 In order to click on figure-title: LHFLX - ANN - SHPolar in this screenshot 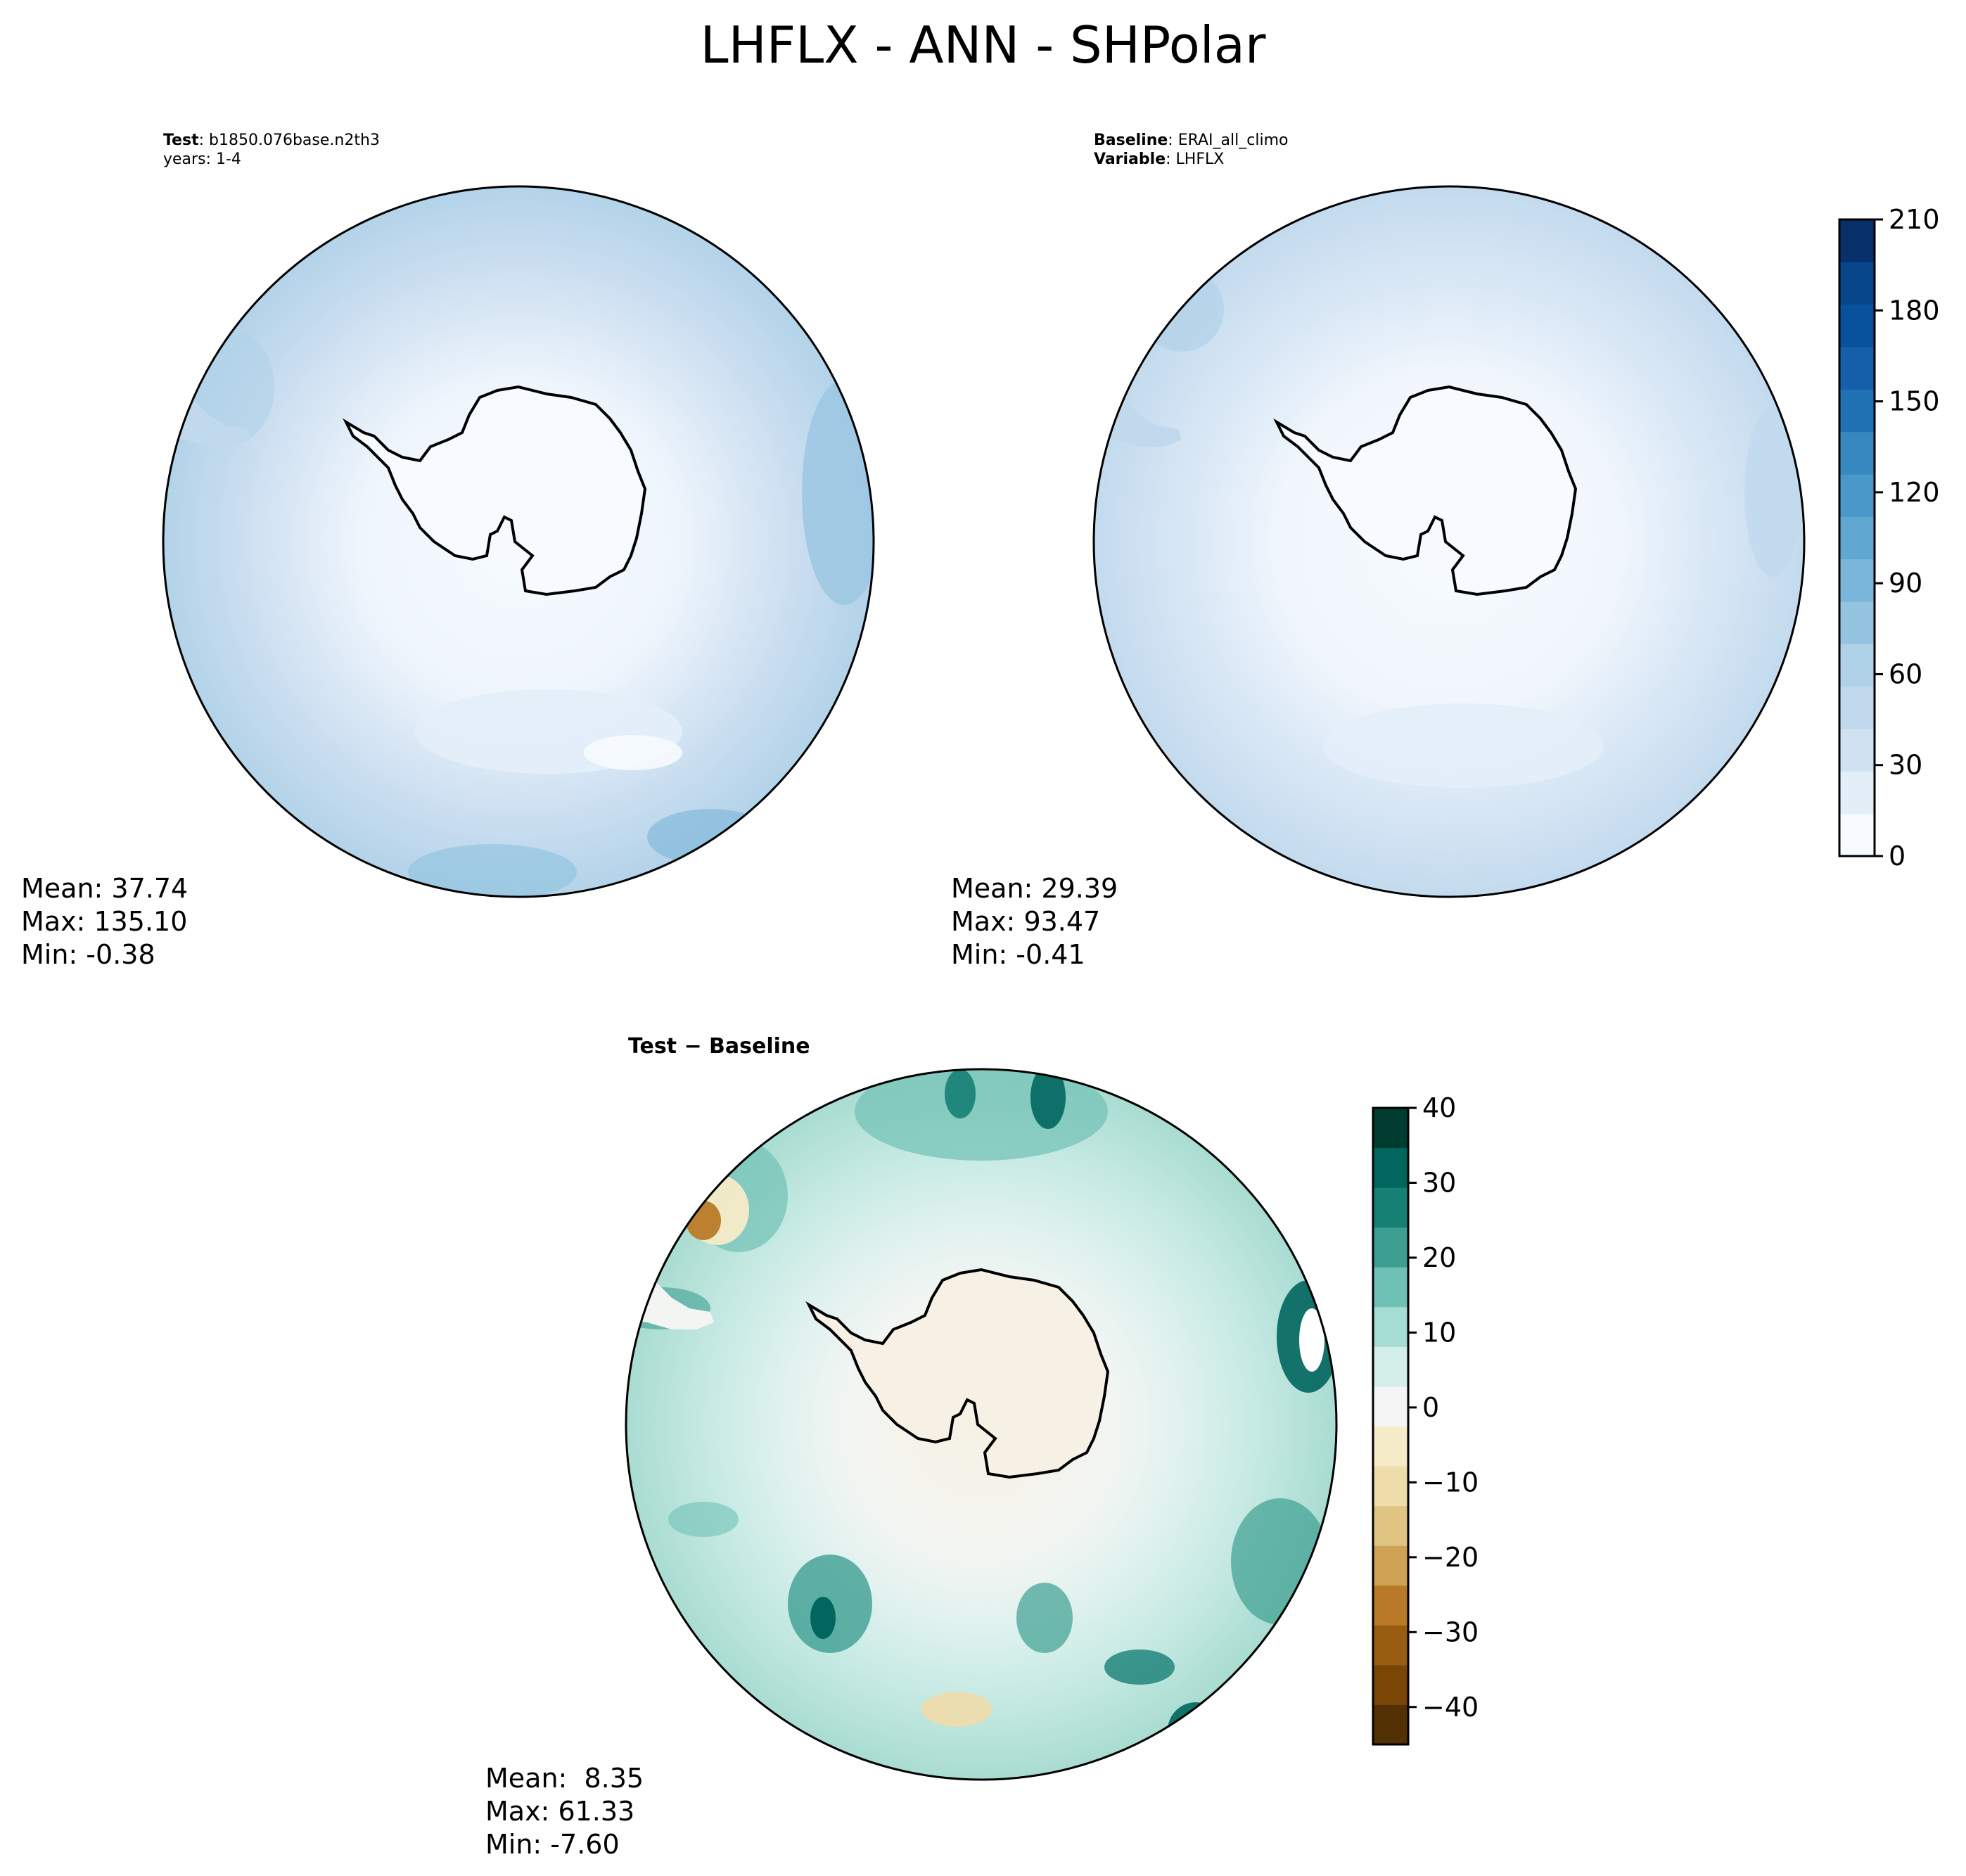, I will do `click(983, 45)`.